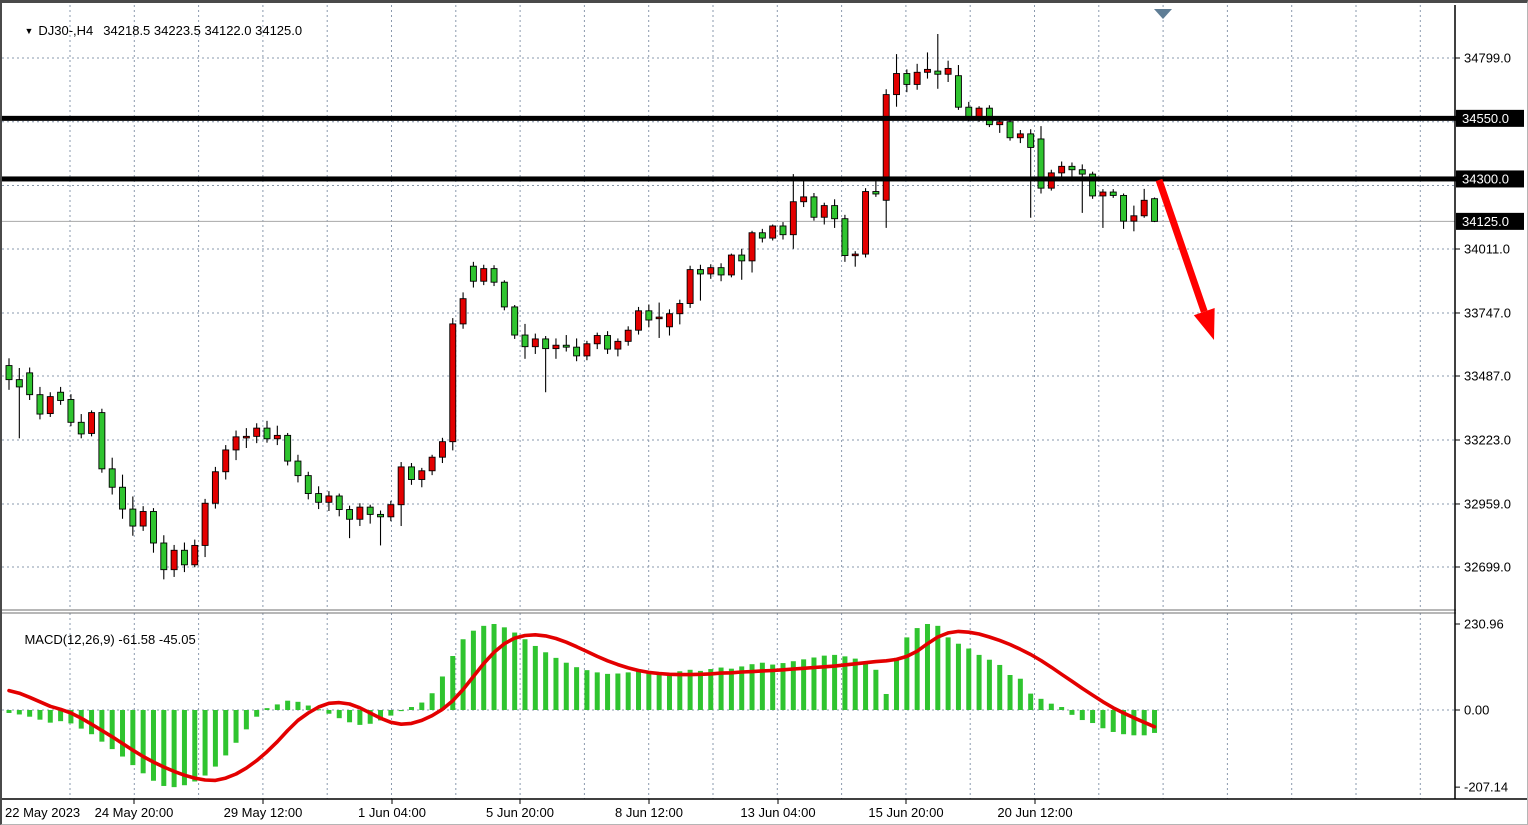  Describe the element at coordinates (582, 706) in the screenshot. I see `macd-signal-line` at that location.